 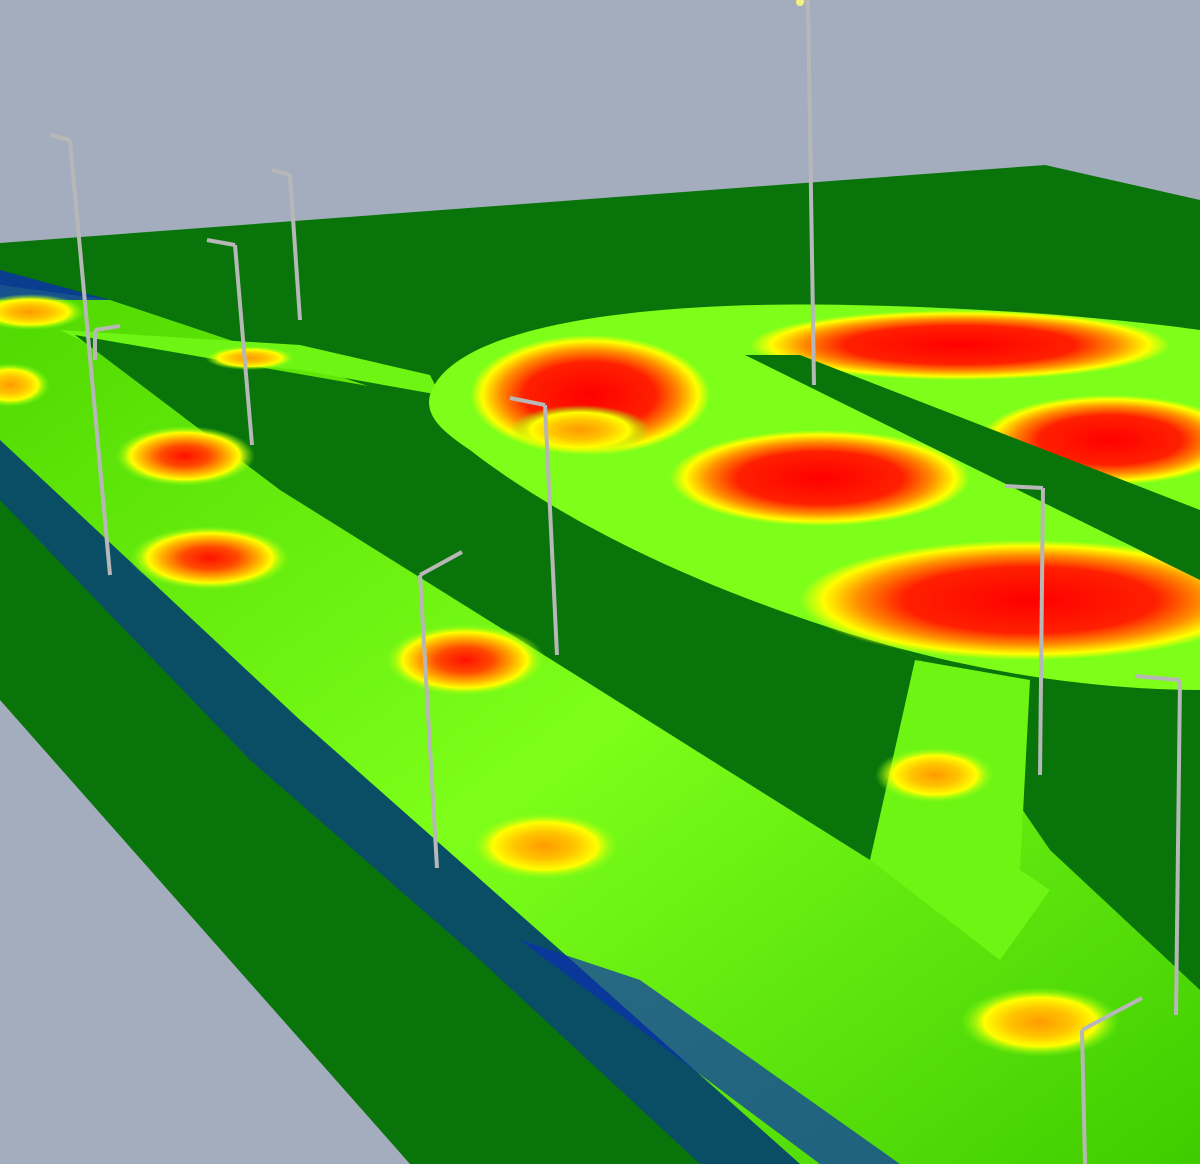 I want to click on low-light-edge, so click(x=710, y=1052).